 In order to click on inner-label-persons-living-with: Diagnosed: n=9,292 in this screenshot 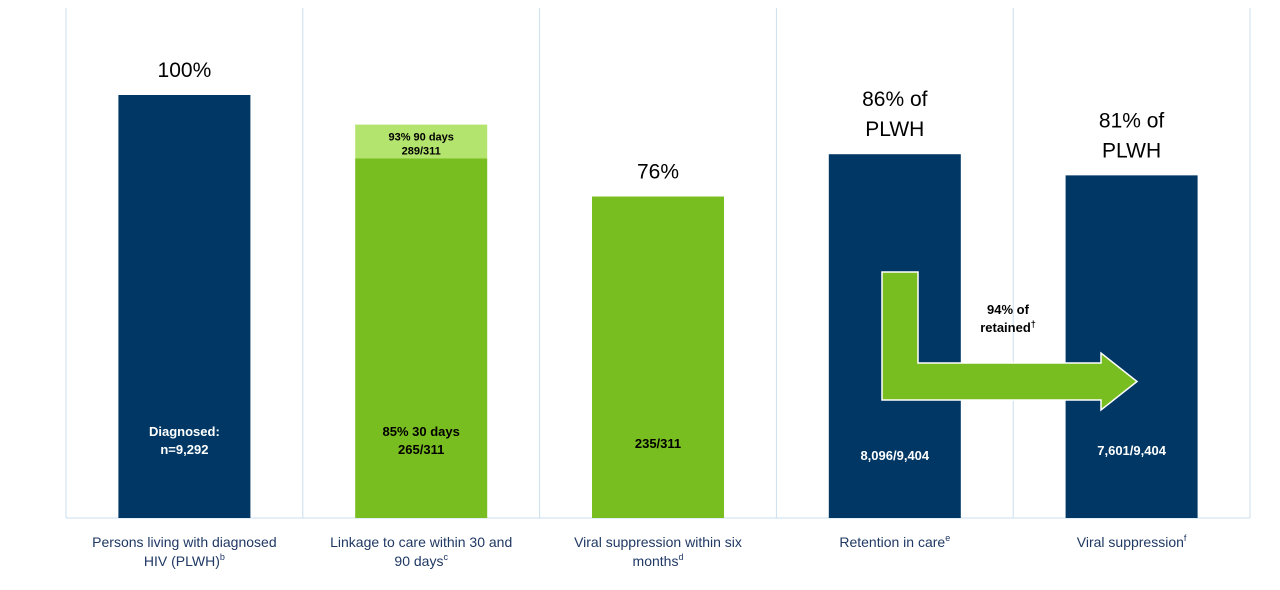, I will do `click(184, 440)`.